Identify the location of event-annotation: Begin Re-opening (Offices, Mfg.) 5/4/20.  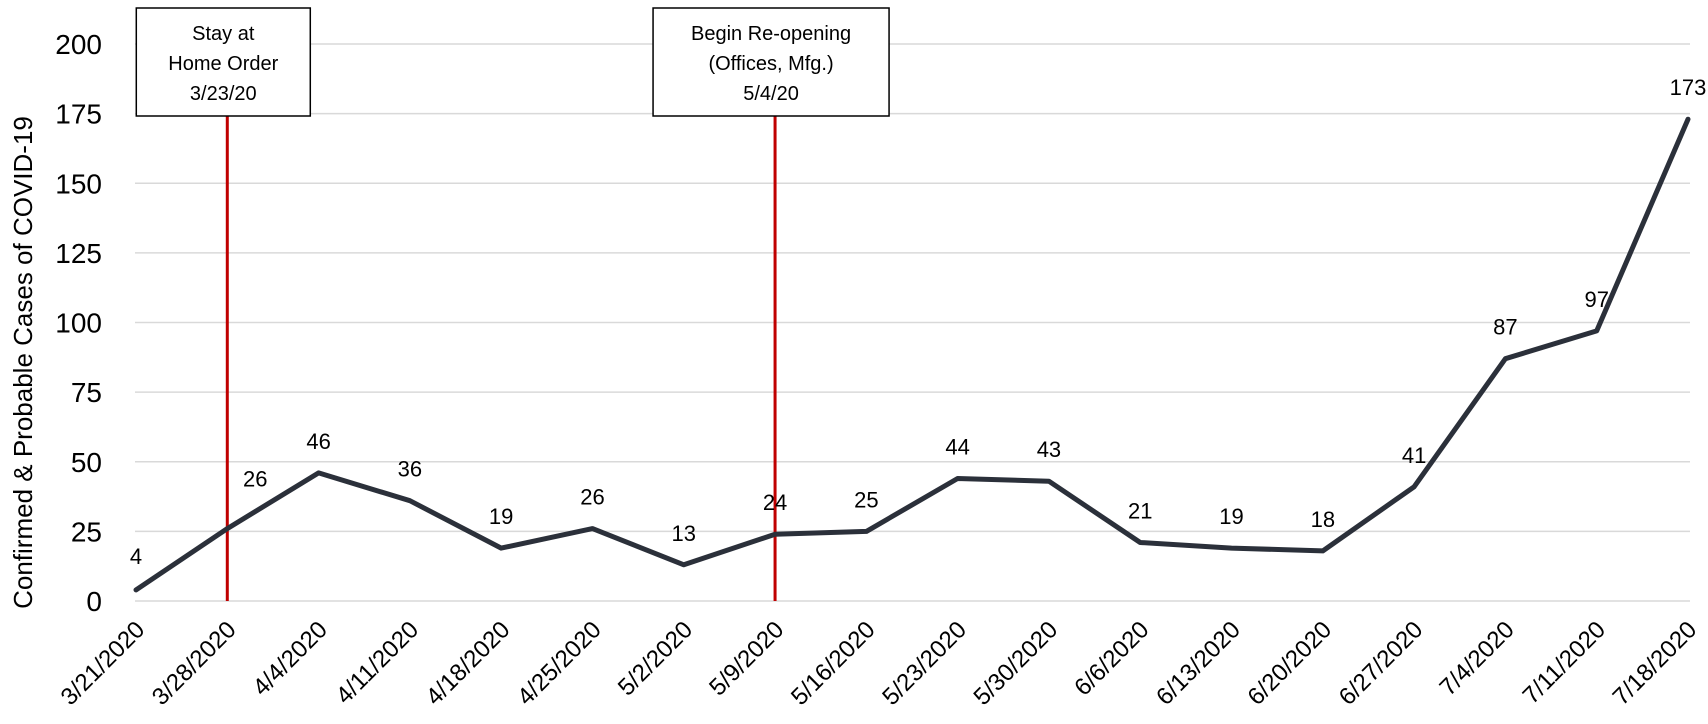
(771, 62).